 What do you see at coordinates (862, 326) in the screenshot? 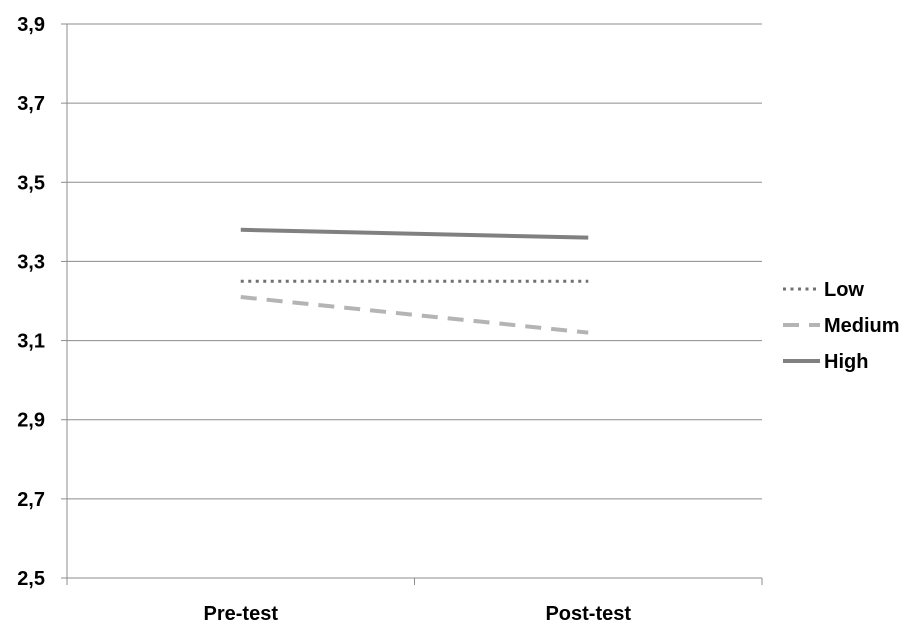
I see `legend-label-medium: Medium` at bounding box center [862, 326].